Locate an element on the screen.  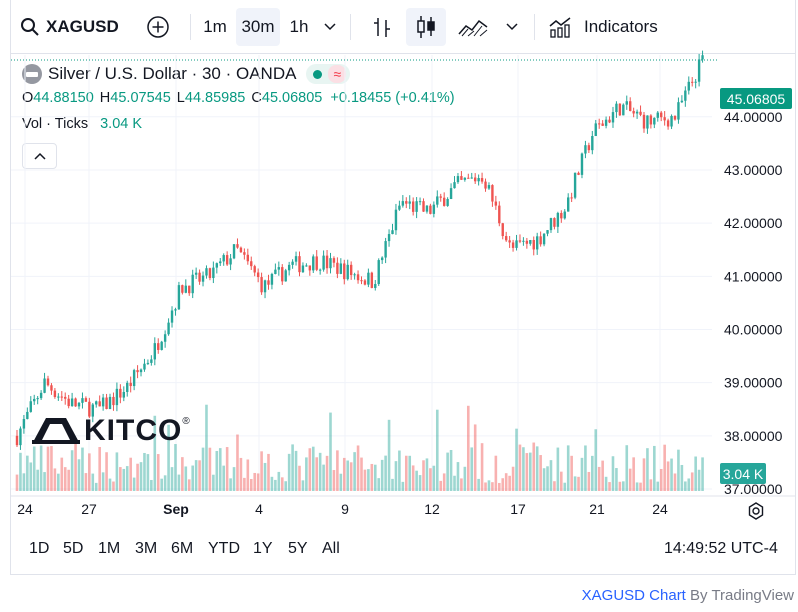
axis-settings-button is located at coordinates (756, 511).